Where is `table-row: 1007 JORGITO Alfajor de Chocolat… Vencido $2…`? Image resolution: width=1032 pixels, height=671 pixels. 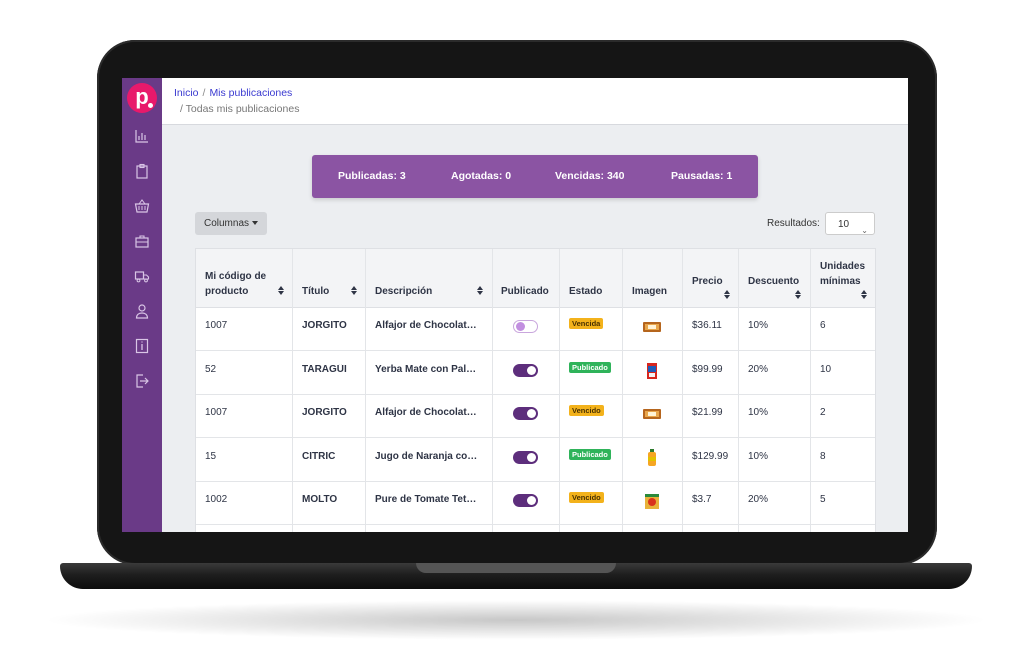 table-row: 1007 JORGITO Alfajor de Chocolat… Vencido $2… is located at coordinates (535, 416).